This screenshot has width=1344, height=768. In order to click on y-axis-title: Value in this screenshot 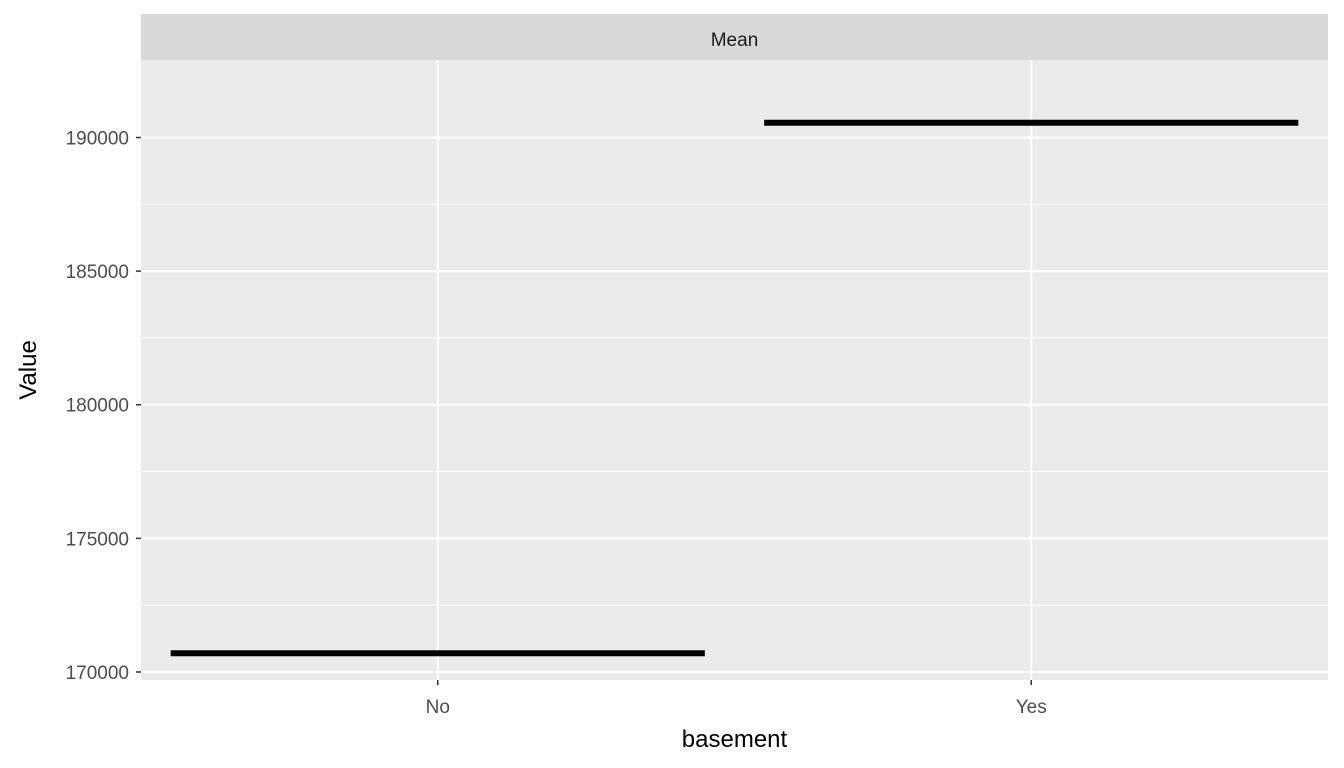, I will do `click(28, 370)`.